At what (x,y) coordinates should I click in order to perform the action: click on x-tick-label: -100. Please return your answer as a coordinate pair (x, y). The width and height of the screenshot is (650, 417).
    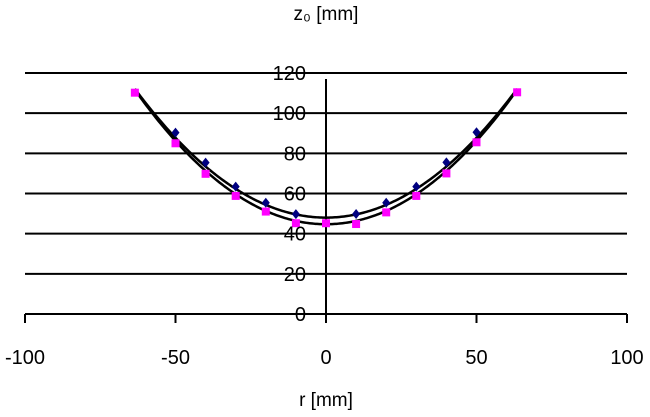
    Looking at the image, I should click on (25, 358).